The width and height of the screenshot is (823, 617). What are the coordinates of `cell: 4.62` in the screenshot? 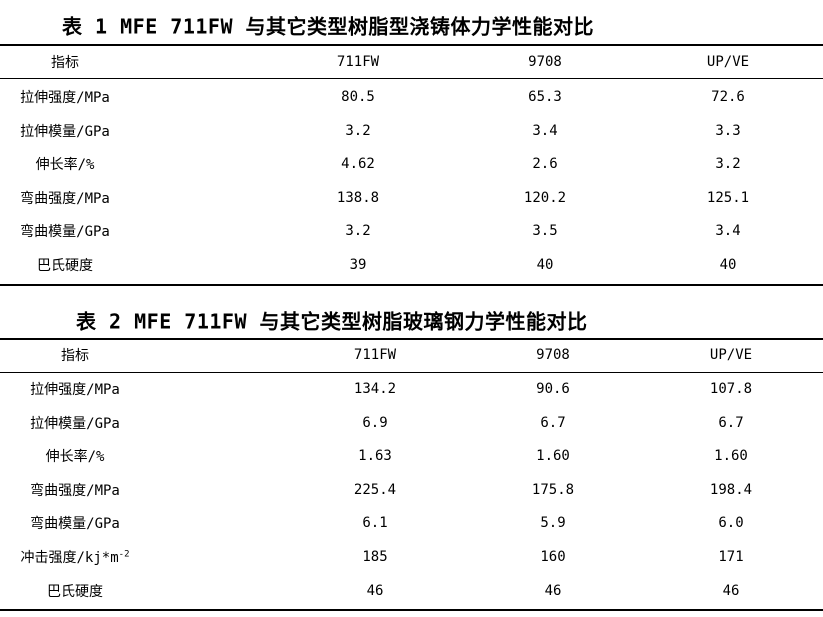 It's located at (358, 164).